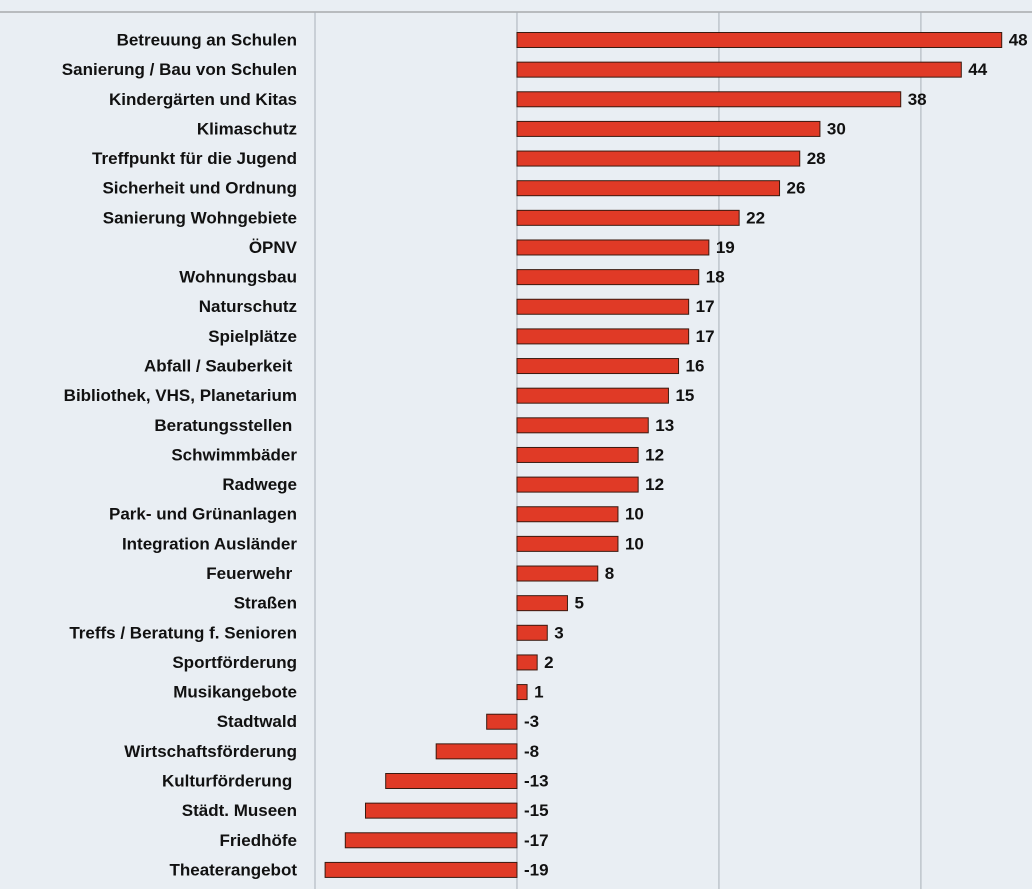 The image size is (1032, 889). What do you see at coordinates (265, 603) in the screenshot?
I see `category-label: Straßen` at bounding box center [265, 603].